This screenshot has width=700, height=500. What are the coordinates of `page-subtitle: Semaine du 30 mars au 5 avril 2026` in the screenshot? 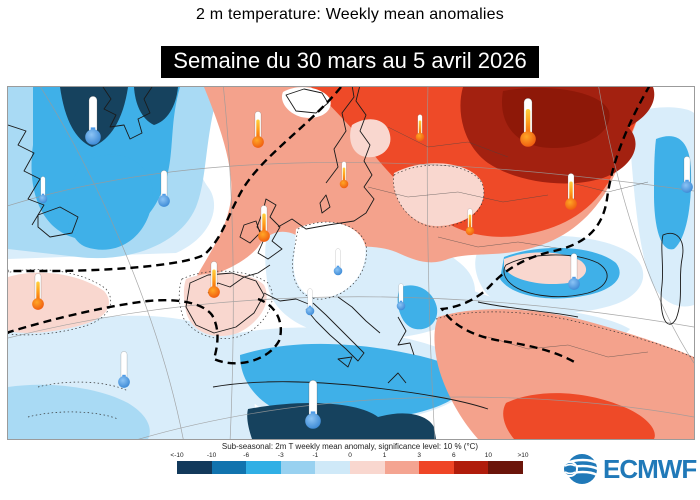 It's located at (350, 62).